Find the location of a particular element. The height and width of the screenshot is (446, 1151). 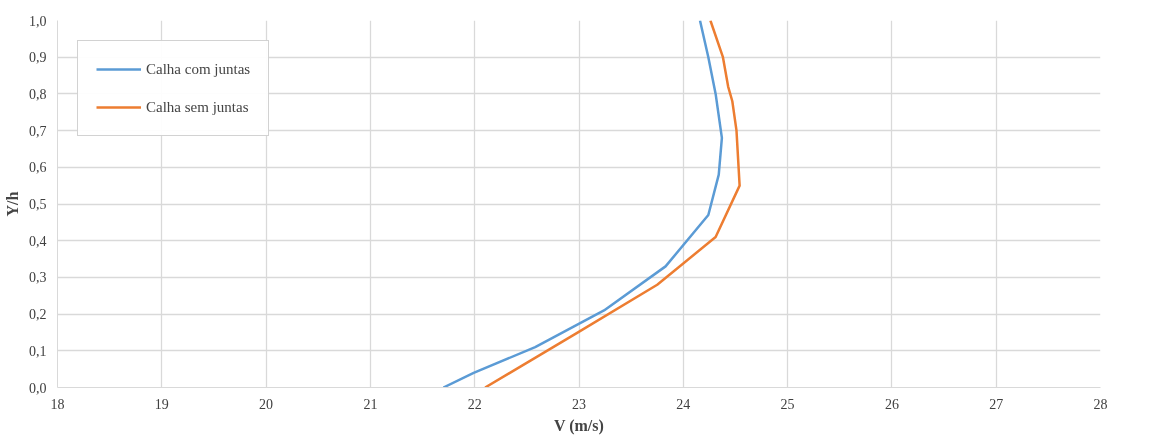

y-tick-label: 0,9 is located at coordinates (38, 58).